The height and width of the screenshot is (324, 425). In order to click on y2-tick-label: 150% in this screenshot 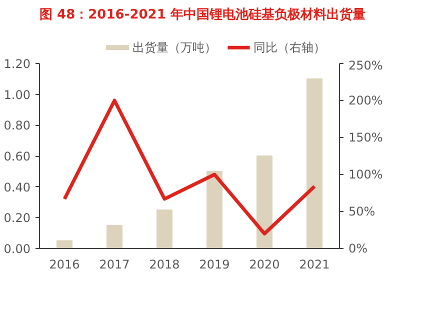, I will do `click(365, 137)`.